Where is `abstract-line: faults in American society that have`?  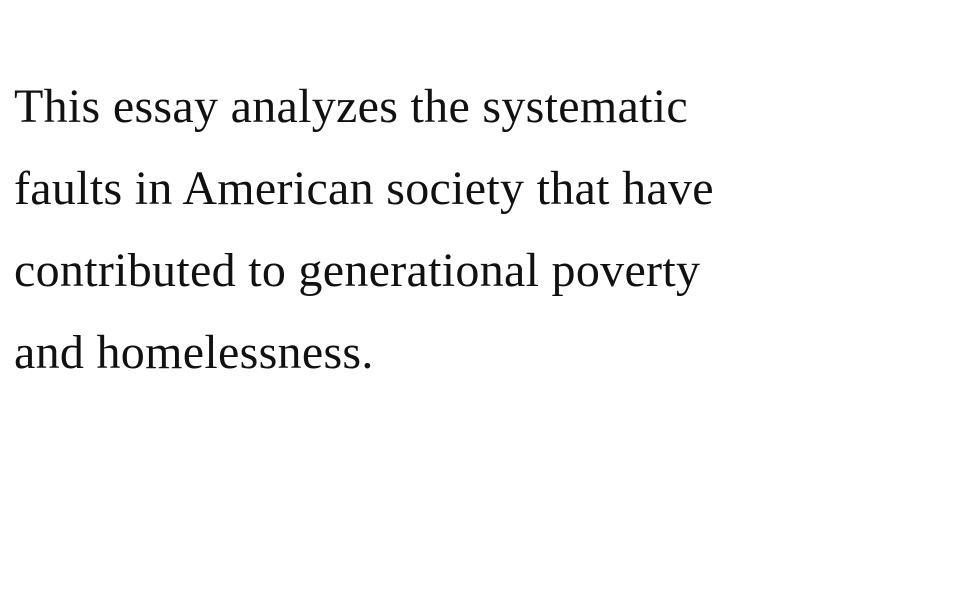
abstract-line: faults in American society that have is located at coordinates (364, 188).